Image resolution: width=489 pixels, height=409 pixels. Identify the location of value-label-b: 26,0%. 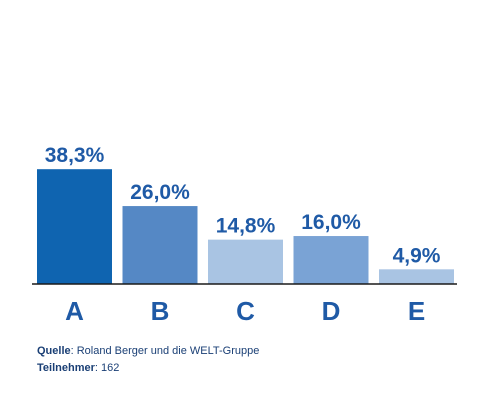
(160, 192).